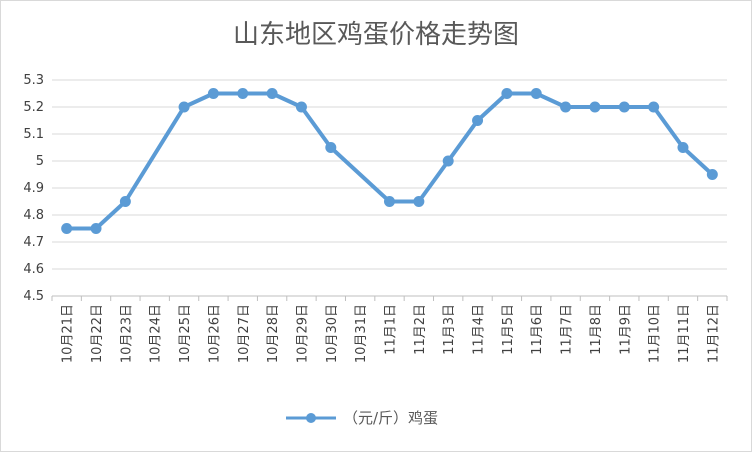 Image resolution: width=752 pixels, height=452 pixels. Describe the element at coordinates (684, 333) in the screenshot. I see `x-tick-label: 11月11日` at that location.